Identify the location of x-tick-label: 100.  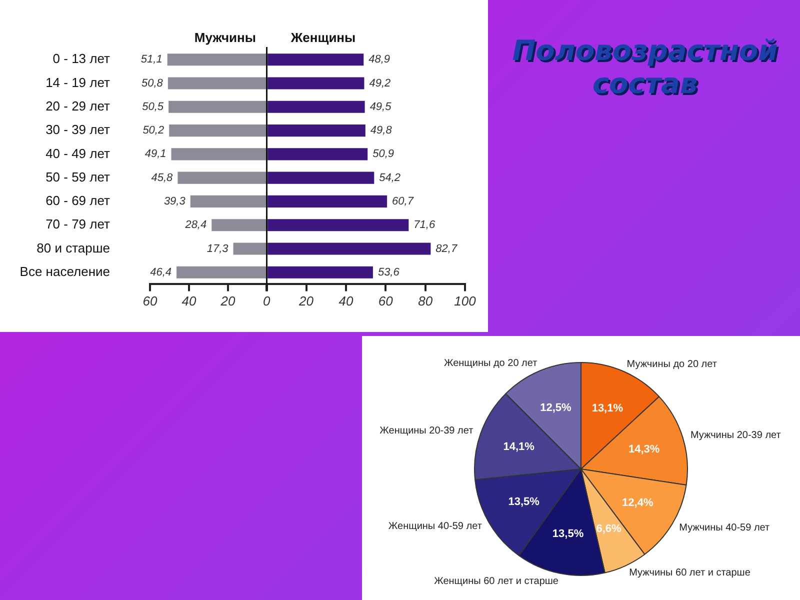
(465, 301).